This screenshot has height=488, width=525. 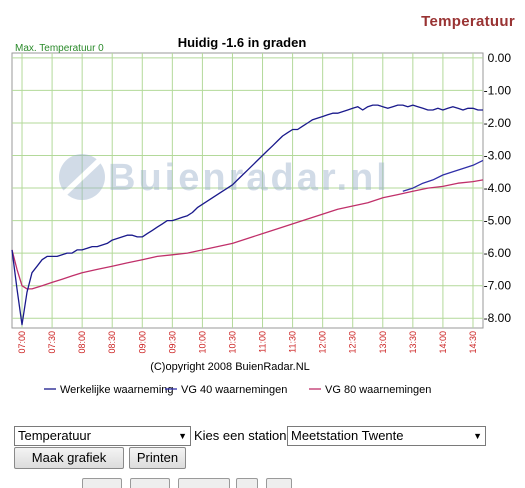 I want to click on legend-label: VG 40 waarnemingen, so click(x=234, y=390).